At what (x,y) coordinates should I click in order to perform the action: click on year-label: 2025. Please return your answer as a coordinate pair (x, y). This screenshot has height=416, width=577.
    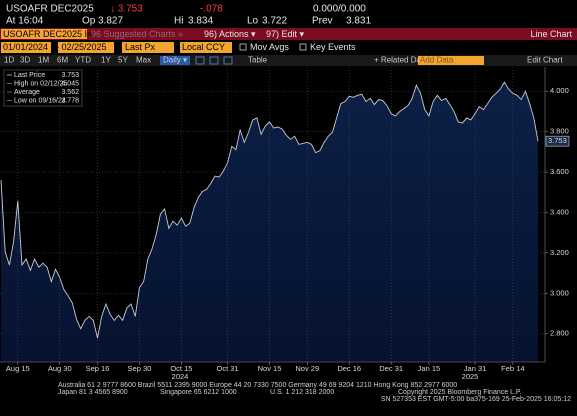
    Looking at the image, I should click on (470, 376).